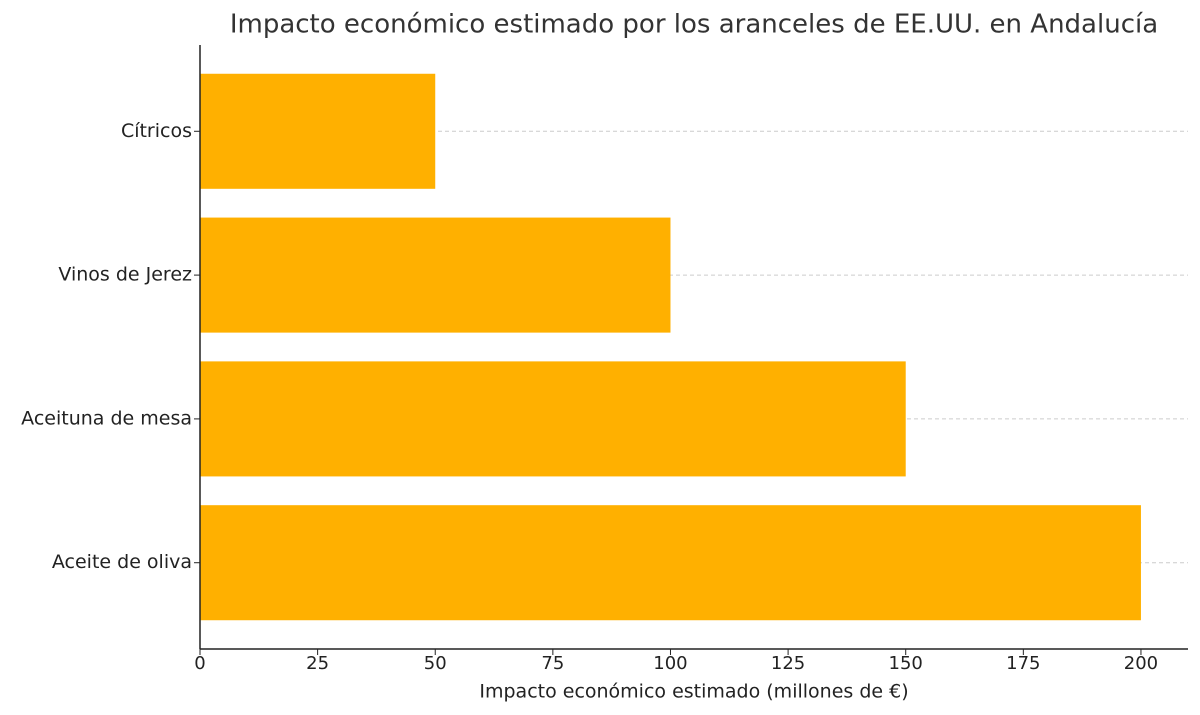 The height and width of the screenshot is (715, 1200). I want to click on y-tick-label: Aceite de oliva, so click(122, 562).